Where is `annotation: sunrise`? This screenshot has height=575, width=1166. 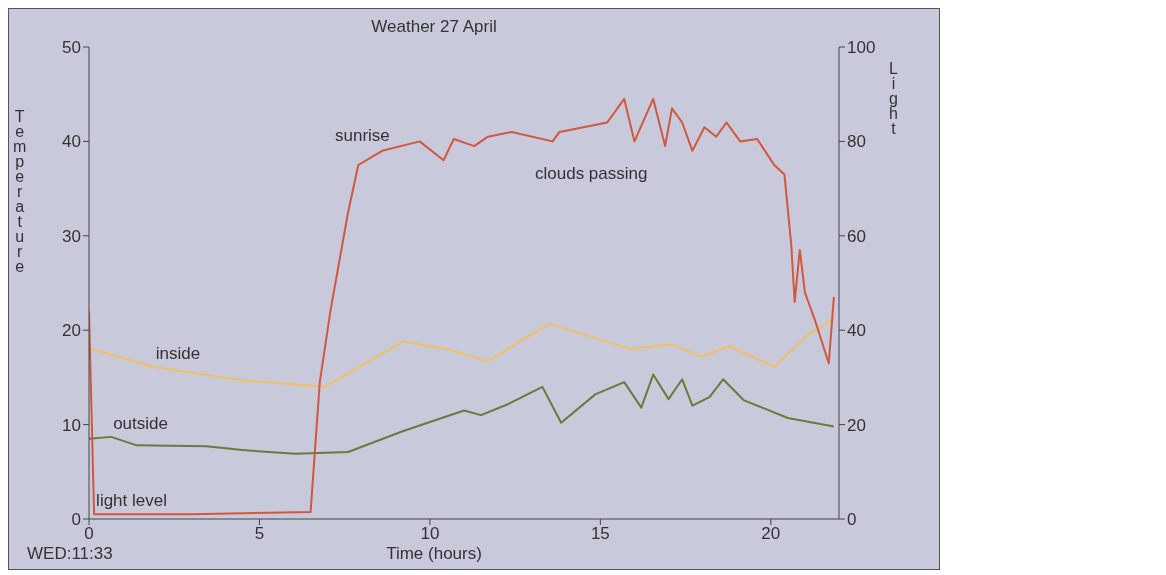 annotation: sunrise is located at coordinates (362, 136).